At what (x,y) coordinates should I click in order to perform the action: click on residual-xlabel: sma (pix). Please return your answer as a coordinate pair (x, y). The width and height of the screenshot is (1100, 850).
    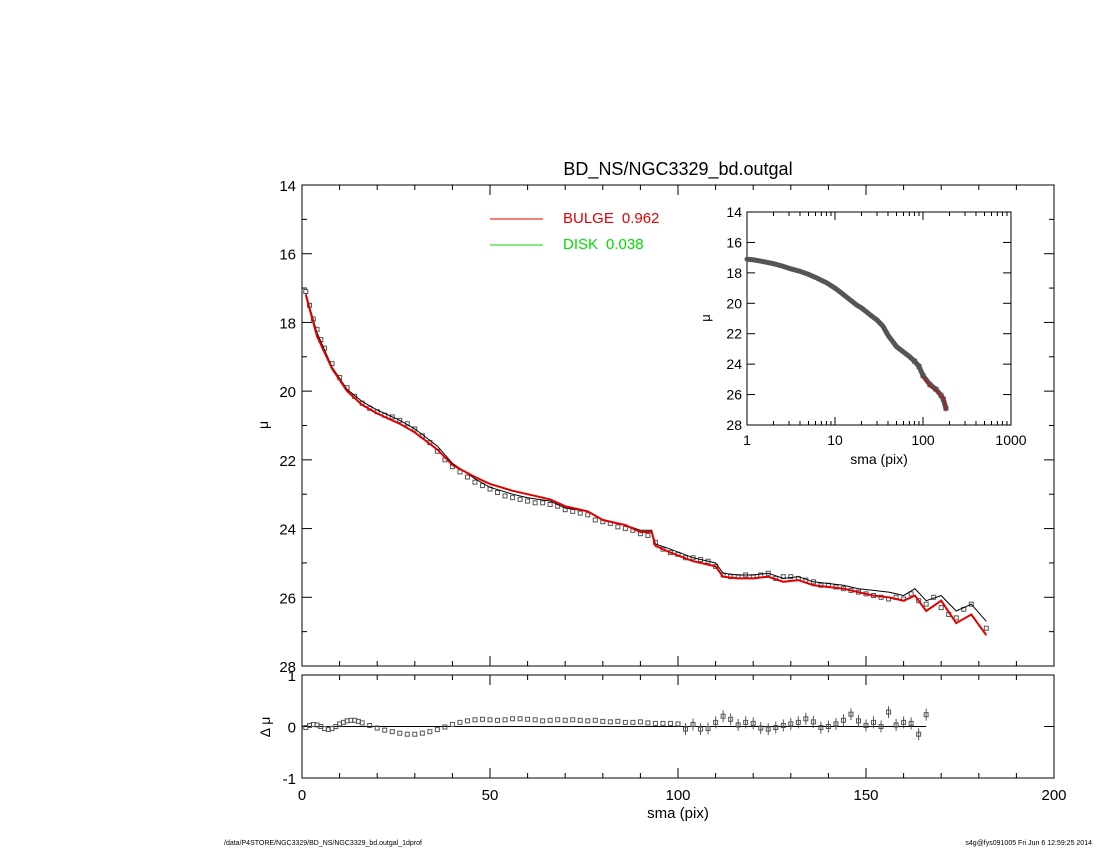
    Looking at the image, I should click on (678, 813).